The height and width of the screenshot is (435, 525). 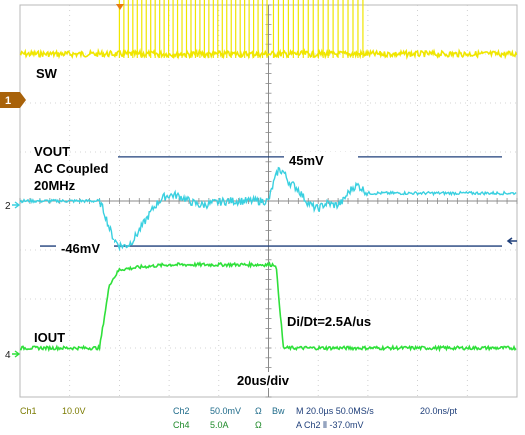 What do you see at coordinates (28, 411) in the screenshot?
I see `ch1-name: Ch1` at bounding box center [28, 411].